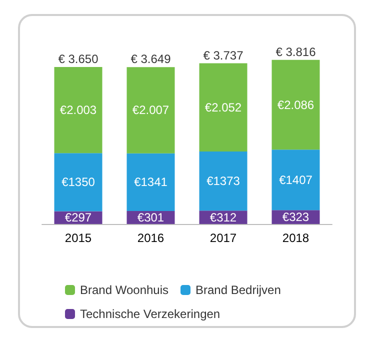 The image size is (370, 339). What do you see at coordinates (223, 217) in the screenshot?
I see `data-label: €312` at bounding box center [223, 217].